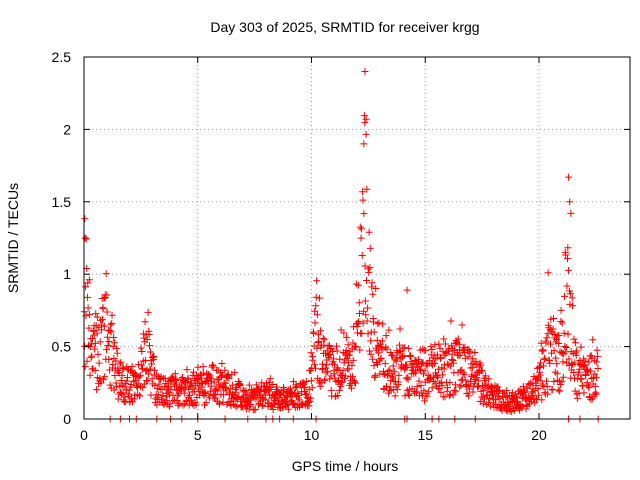 The image size is (640, 480). I want to click on y-tick-label: 1.5, so click(62, 202).